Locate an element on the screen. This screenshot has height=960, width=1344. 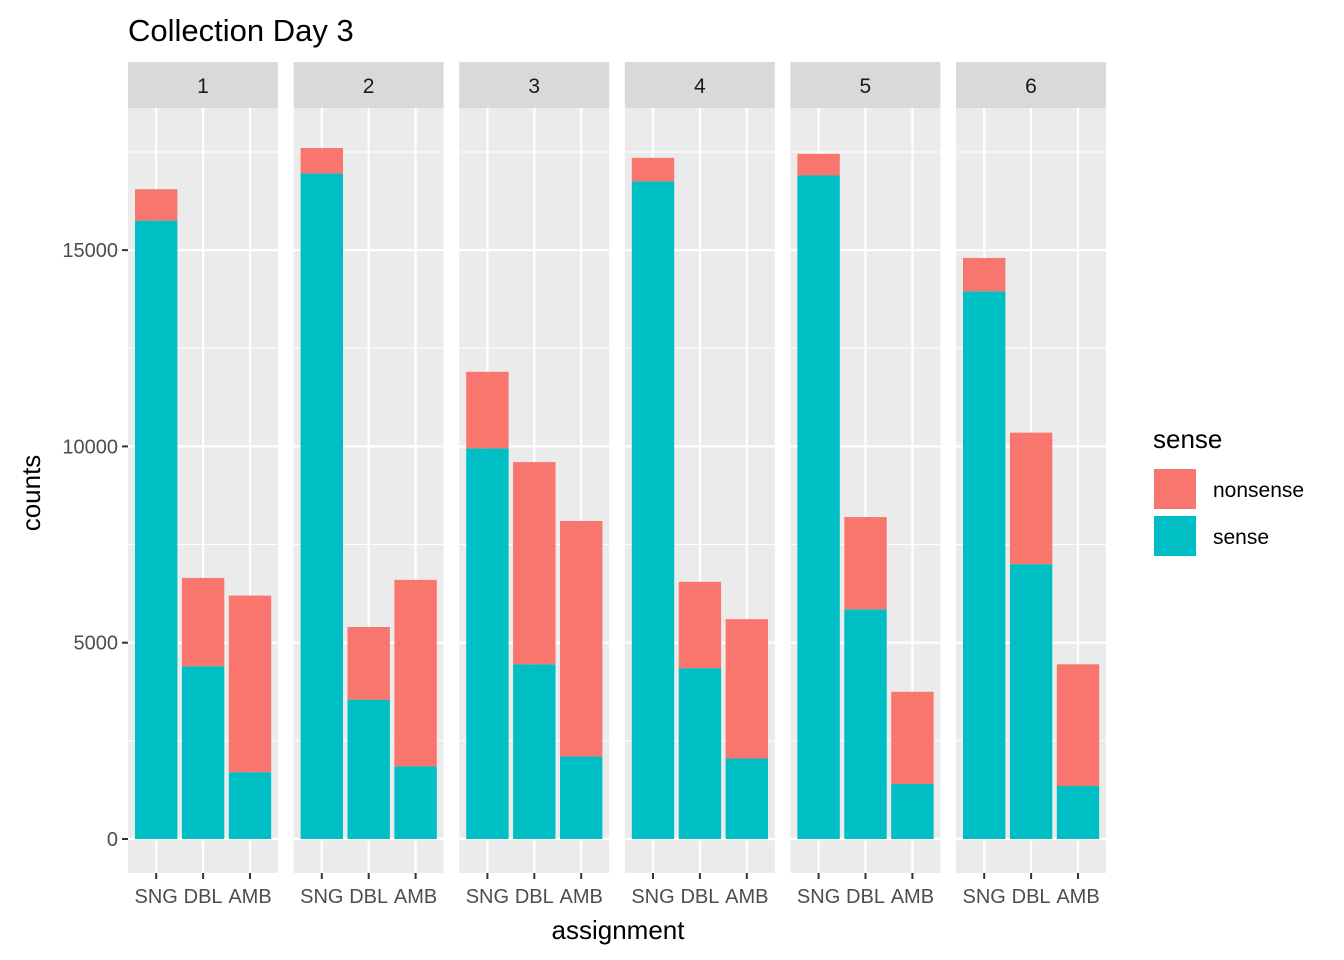
facet-strip-label: 1 is located at coordinates (203, 86).